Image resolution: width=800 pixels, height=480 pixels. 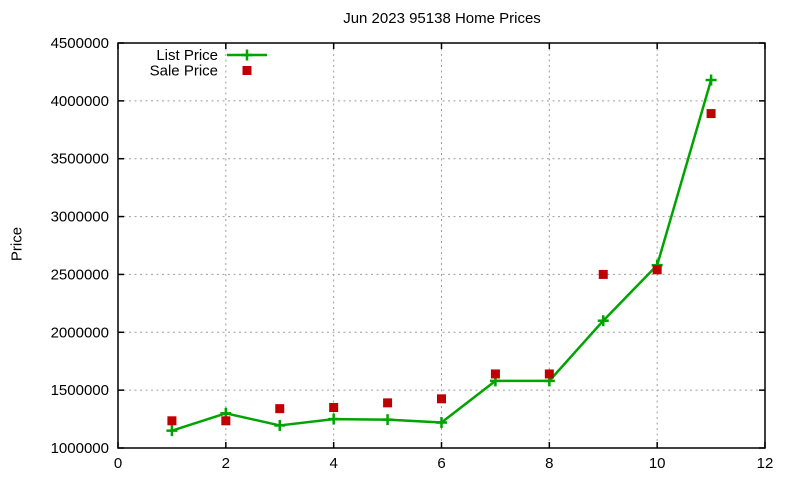 I want to click on legend-label-sale-price: Sale Price, so click(x=184, y=71).